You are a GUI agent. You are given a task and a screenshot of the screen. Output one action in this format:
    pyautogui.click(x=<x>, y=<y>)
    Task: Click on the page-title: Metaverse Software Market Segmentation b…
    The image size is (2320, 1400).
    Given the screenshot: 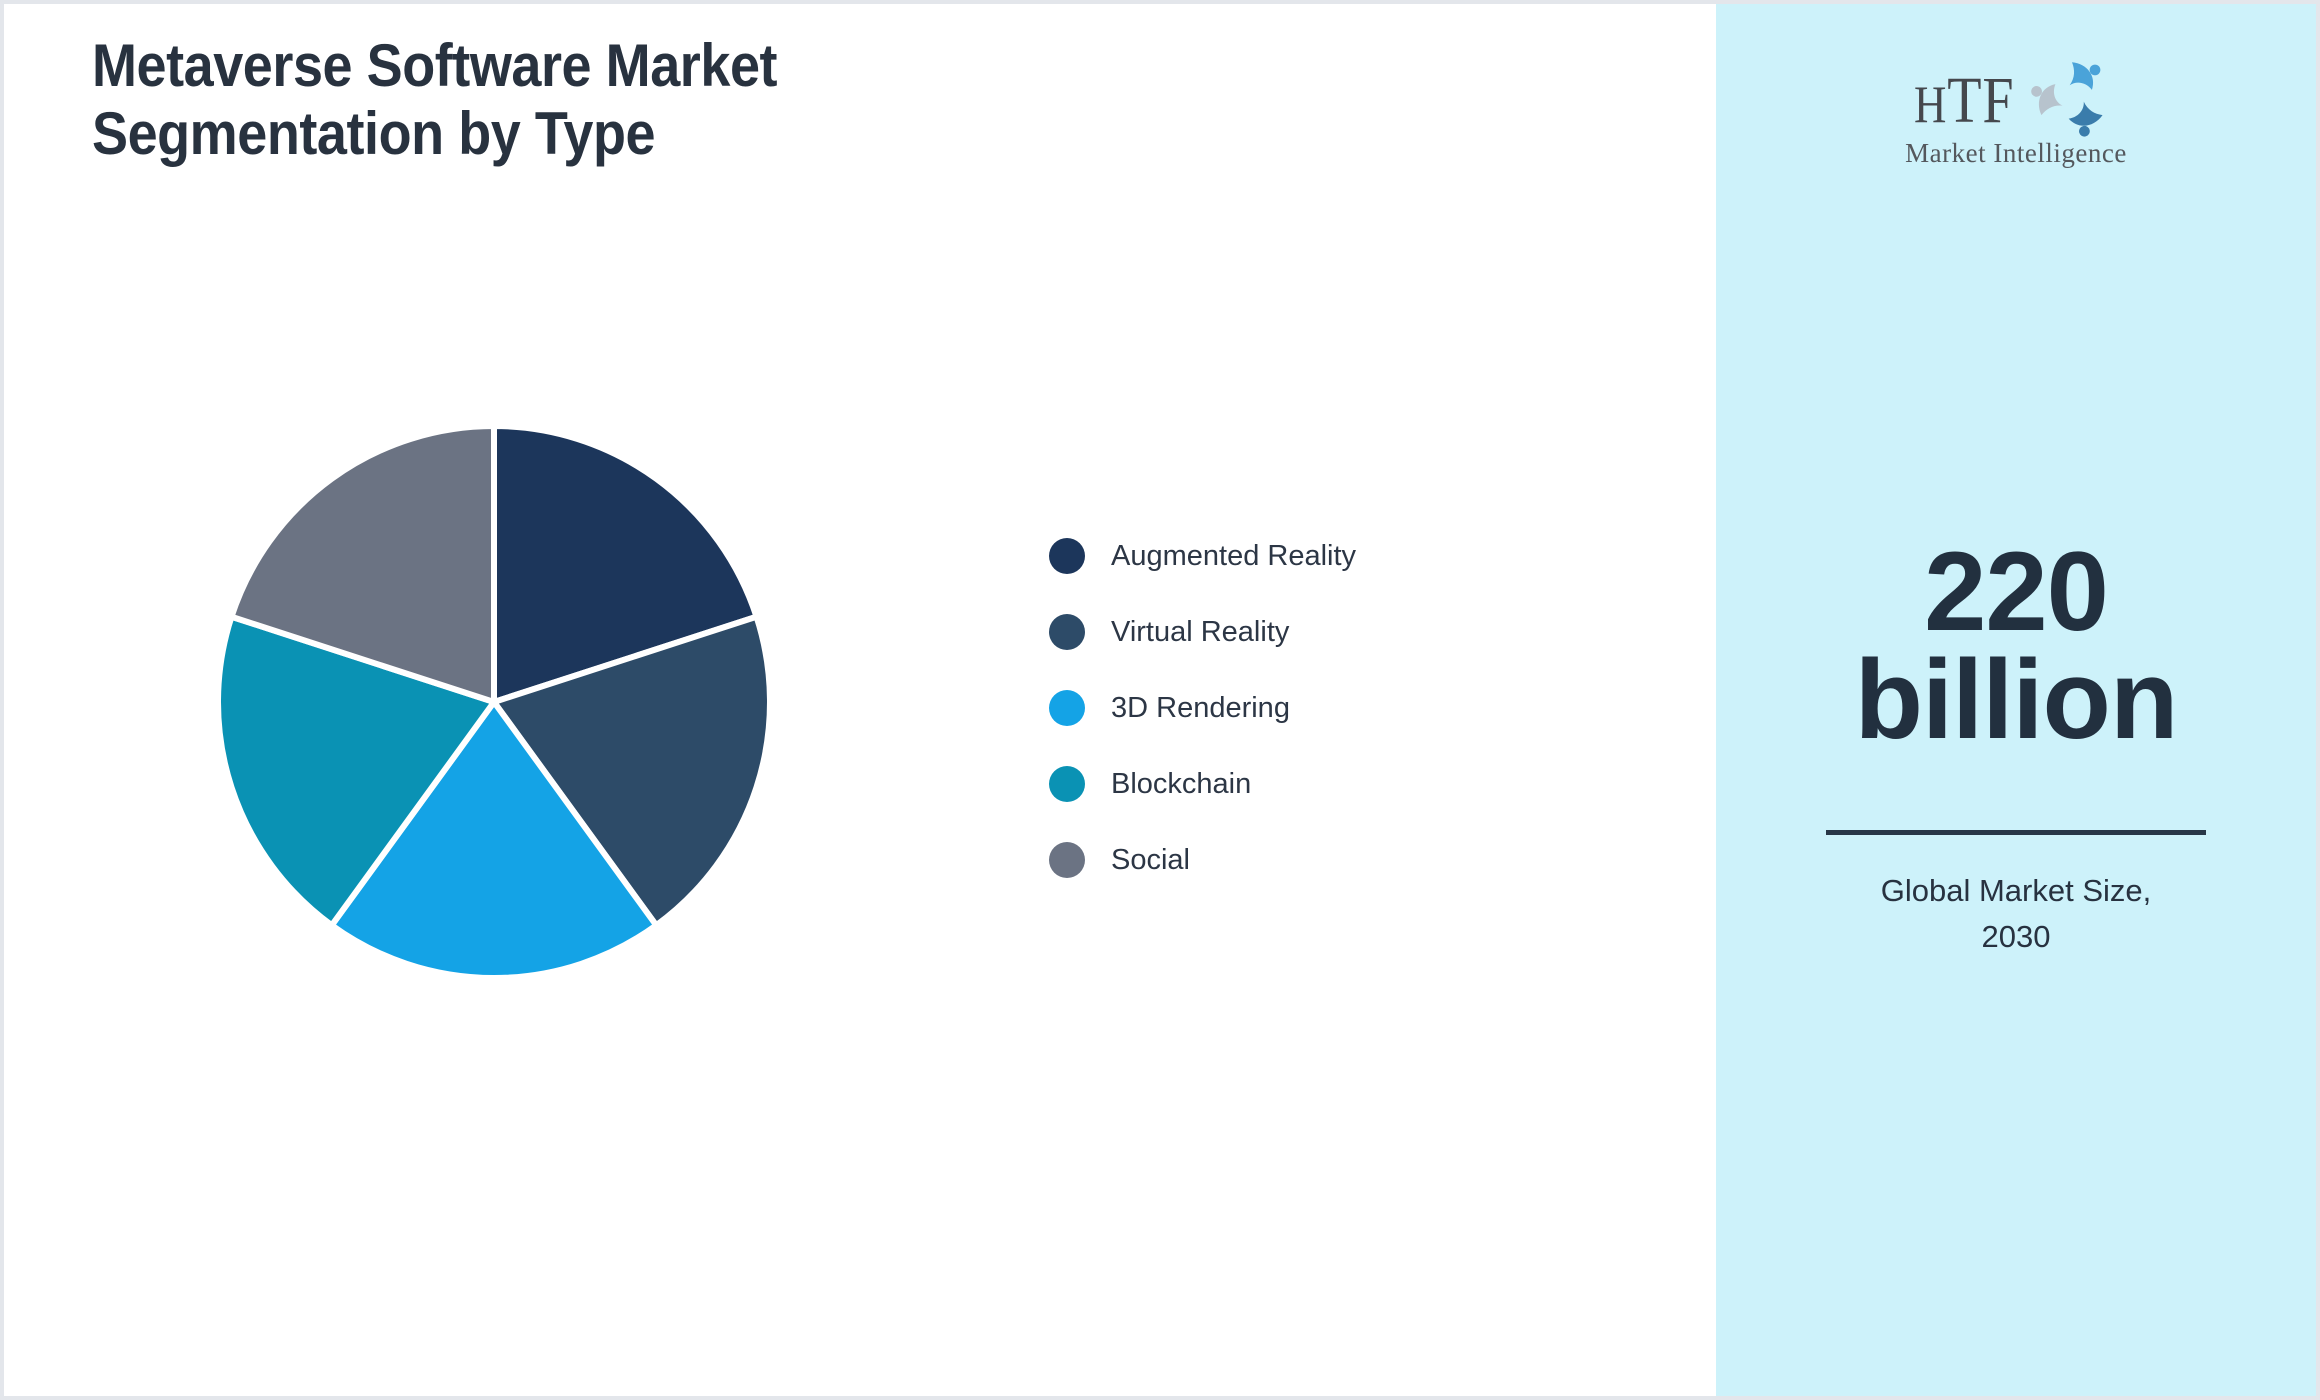 What is the action you would take?
    pyautogui.click(x=435, y=100)
    